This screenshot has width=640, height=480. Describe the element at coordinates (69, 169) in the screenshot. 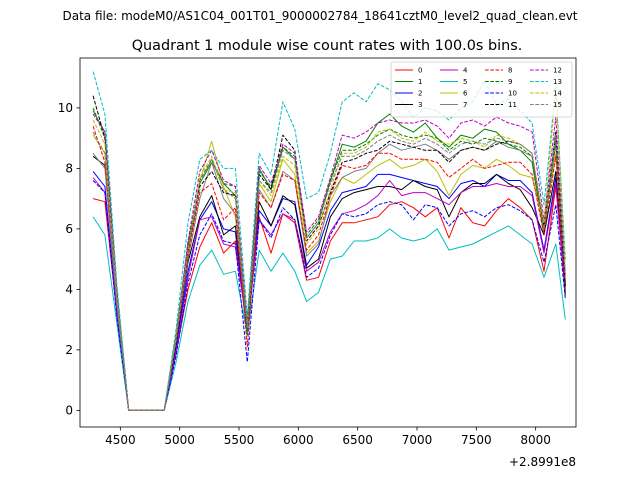

I see `y-tick-label: 8` at that location.